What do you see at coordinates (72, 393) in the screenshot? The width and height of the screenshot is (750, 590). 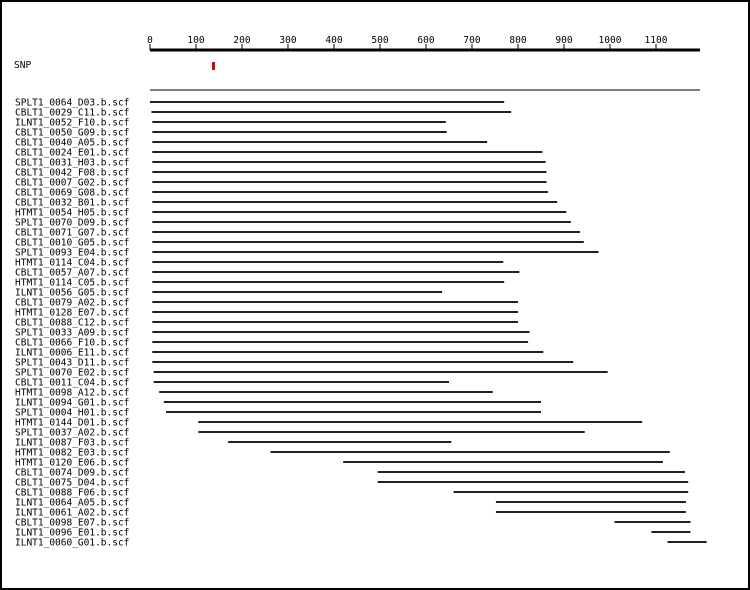 I see `read-name: HTMT1_0098_A12.b.scf` at bounding box center [72, 393].